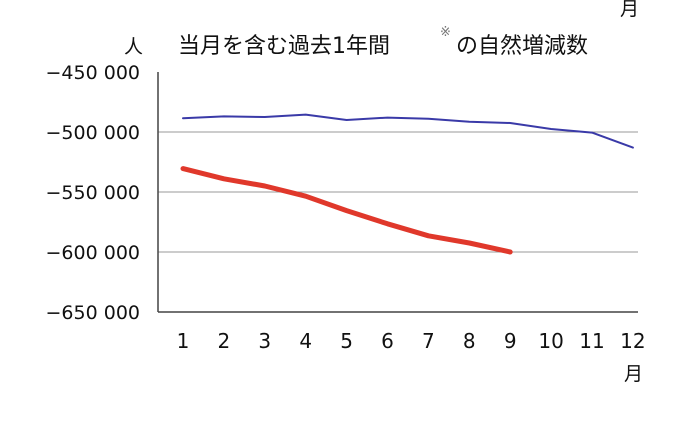 The width and height of the screenshot is (684, 421). Describe the element at coordinates (284, 46) in the screenshot. I see `chart-title: 当月を含む過去1年間` at that location.